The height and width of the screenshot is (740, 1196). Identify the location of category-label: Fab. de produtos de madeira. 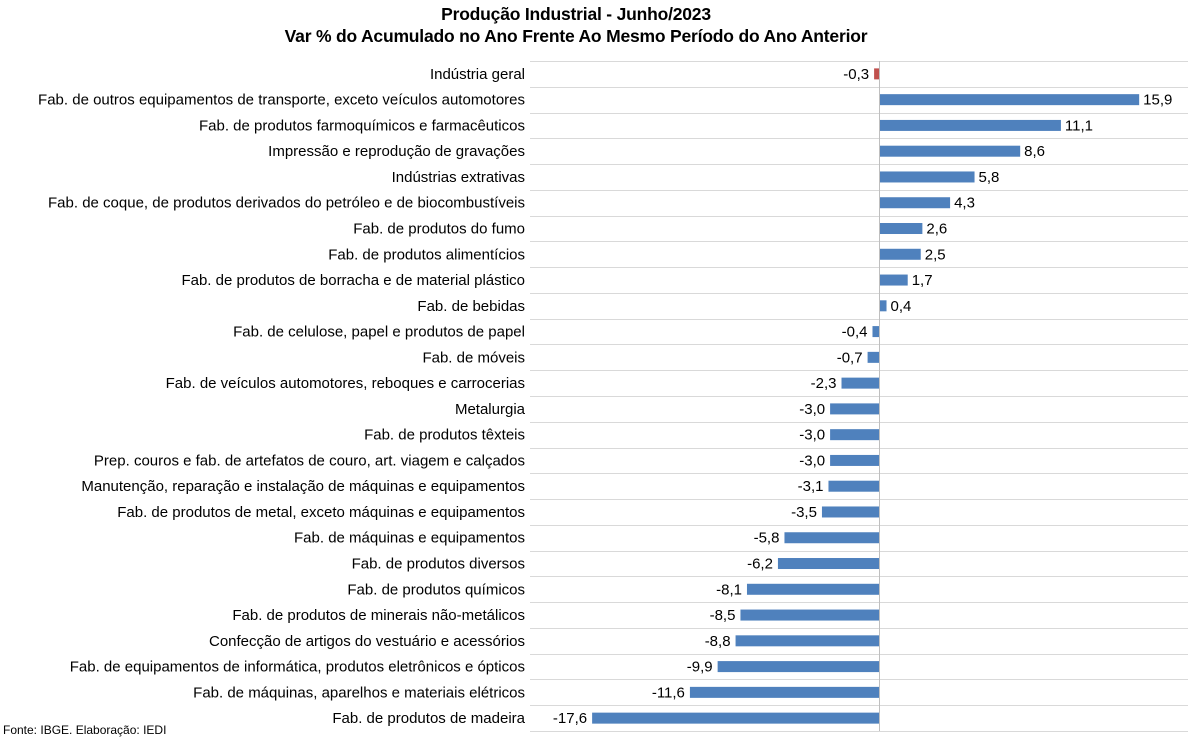
(428, 718).